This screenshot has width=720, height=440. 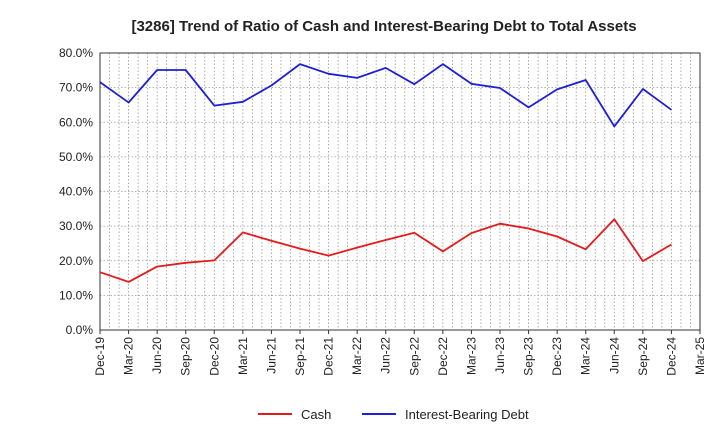 I want to click on x-tick-label: Jun-21, so click(x=271, y=355).